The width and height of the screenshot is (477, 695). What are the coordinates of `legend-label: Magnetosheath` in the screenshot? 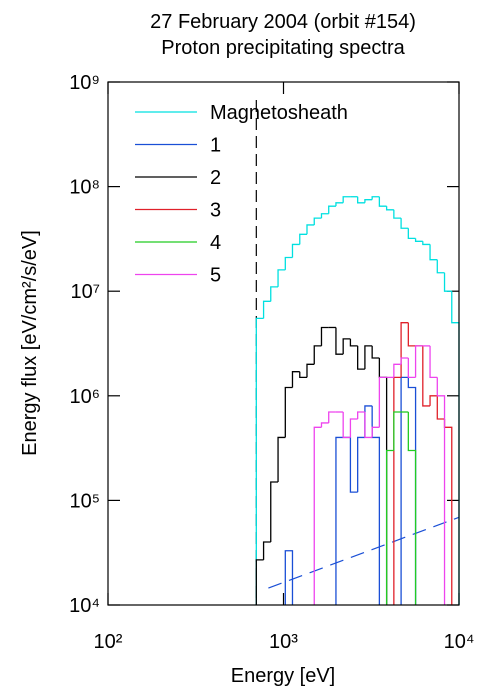 It's located at (279, 113).